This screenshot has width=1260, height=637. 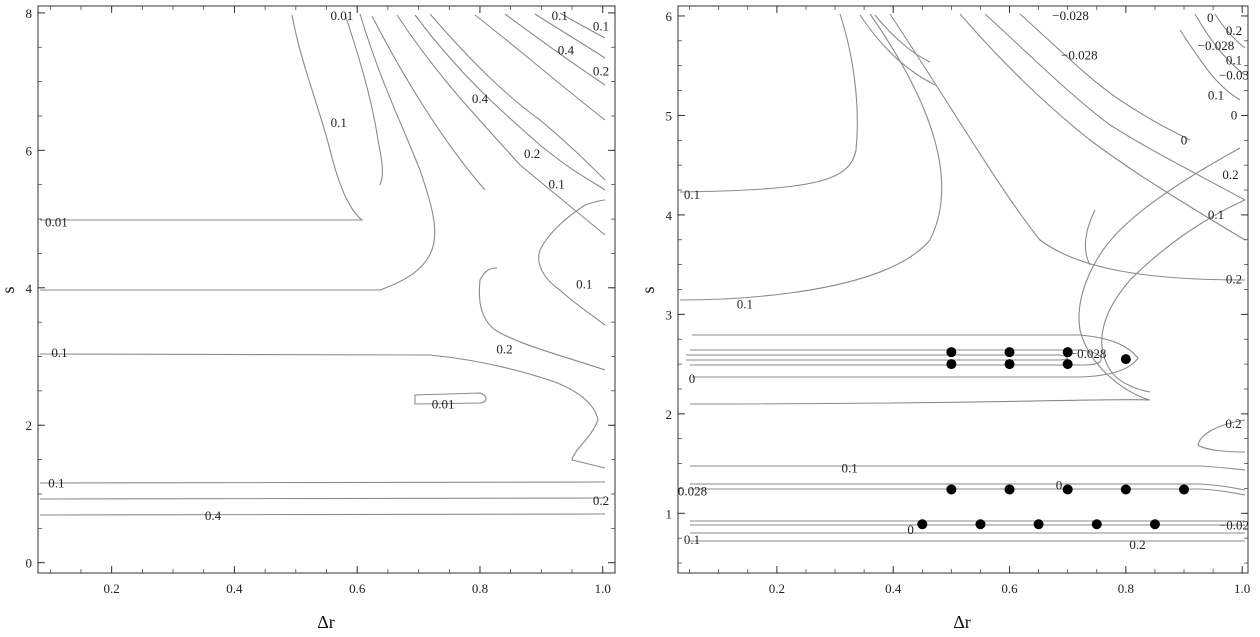 What do you see at coordinates (29, 425) in the screenshot?
I see `left-y-tick-label: 2` at bounding box center [29, 425].